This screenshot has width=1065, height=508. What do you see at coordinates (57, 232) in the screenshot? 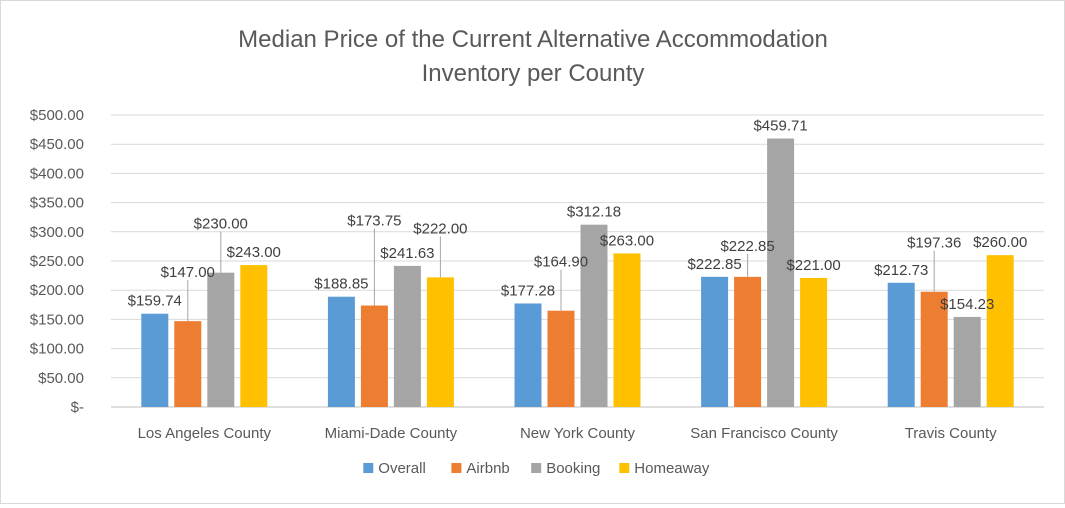
I see `y-tick-label: $300.00` at bounding box center [57, 232].